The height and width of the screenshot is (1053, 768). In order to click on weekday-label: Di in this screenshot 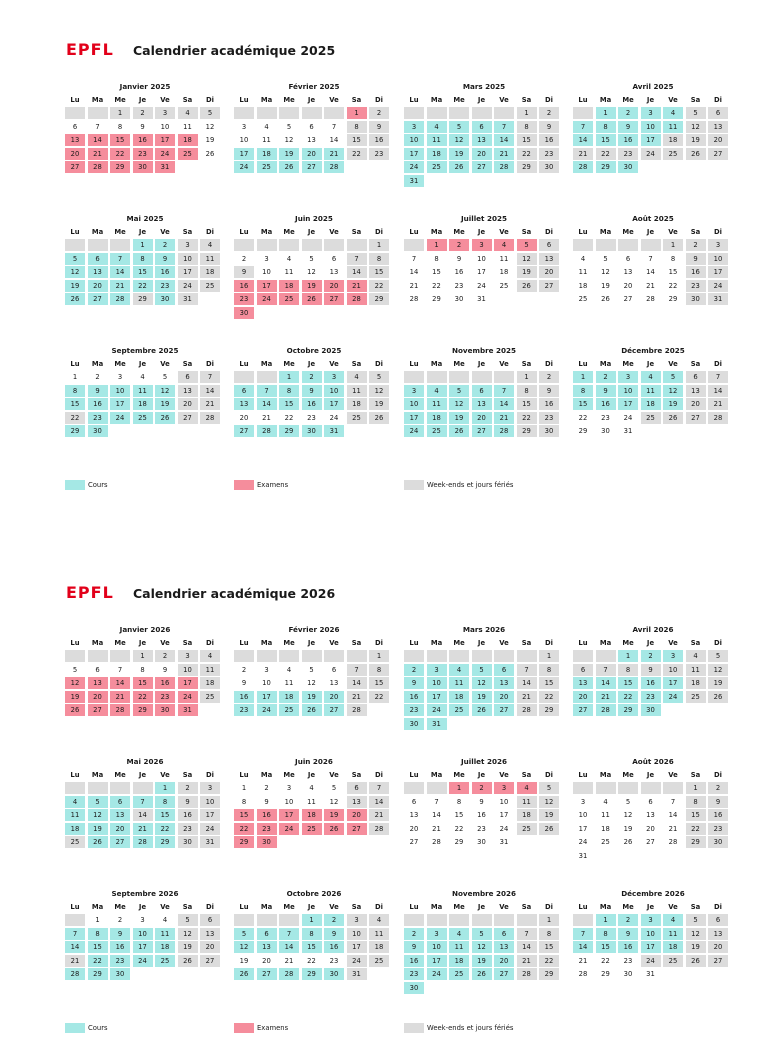, I will do `click(379, 100)`.